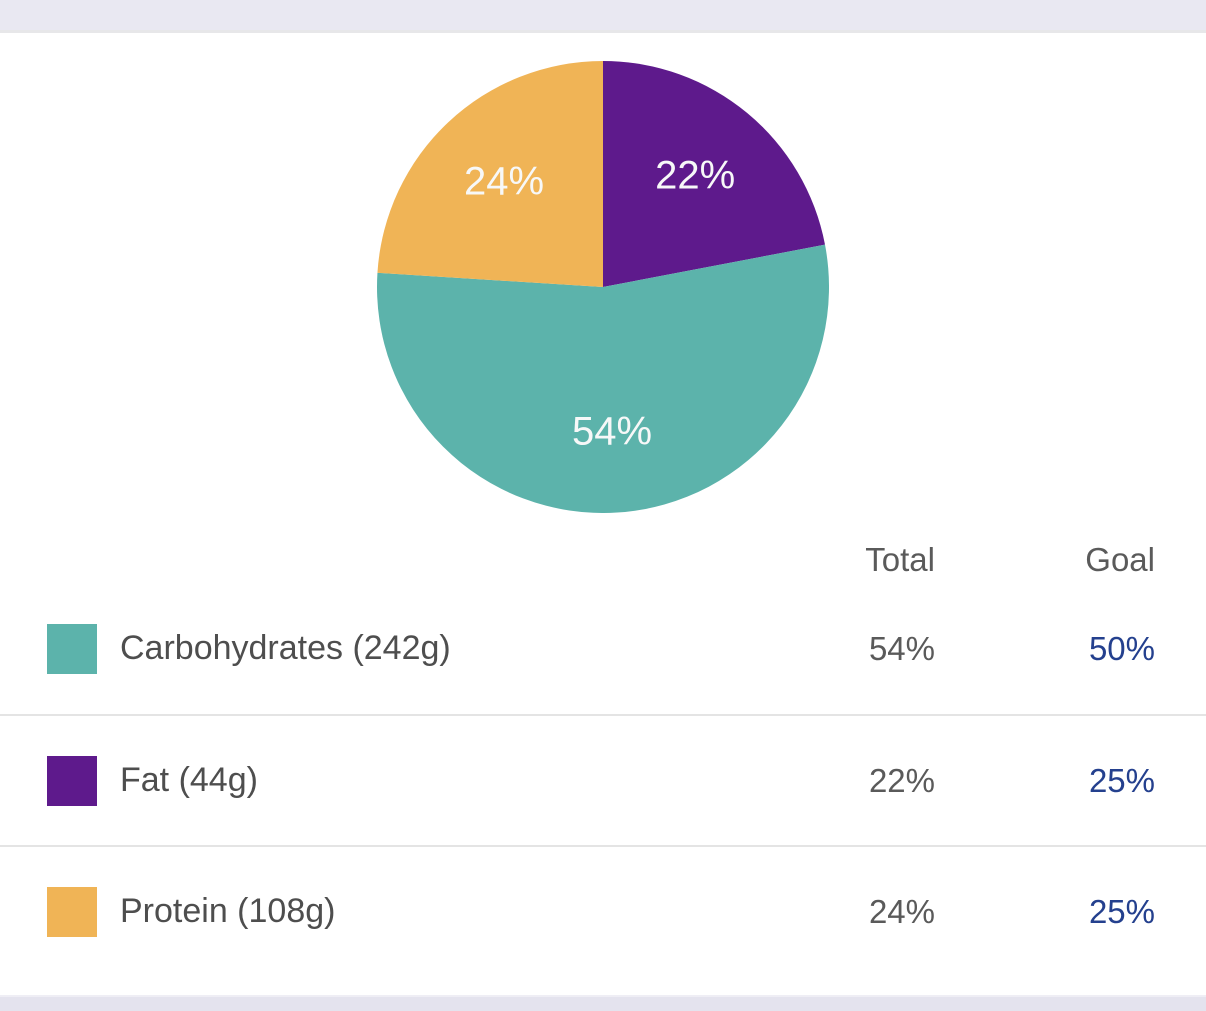 The height and width of the screenshot is (1011, 1206). I want to click on protein-color-swatch, so click(72, 911).